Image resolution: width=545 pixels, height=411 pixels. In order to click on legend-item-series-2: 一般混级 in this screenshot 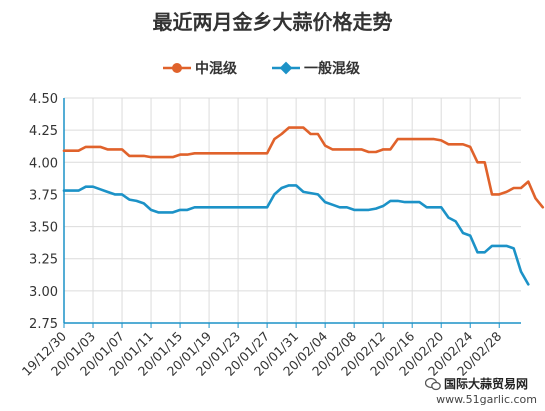, I will do `click(316, 68)`.